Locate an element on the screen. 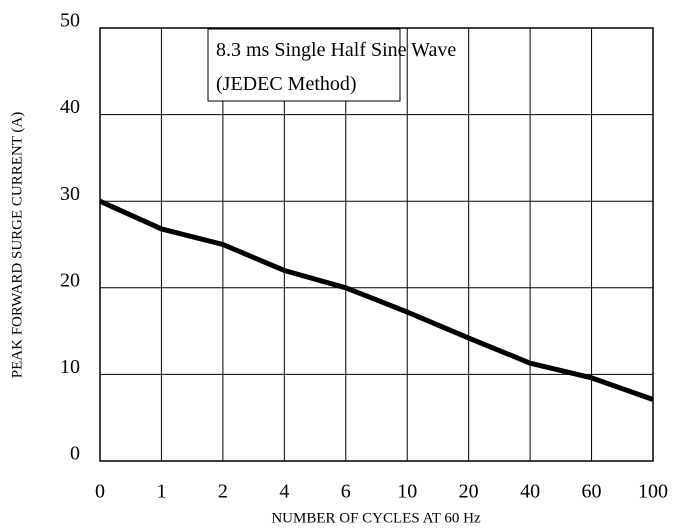  annotation-line: 8.3 ms Single Half Sine Wave is located at coordinates (336, 50).